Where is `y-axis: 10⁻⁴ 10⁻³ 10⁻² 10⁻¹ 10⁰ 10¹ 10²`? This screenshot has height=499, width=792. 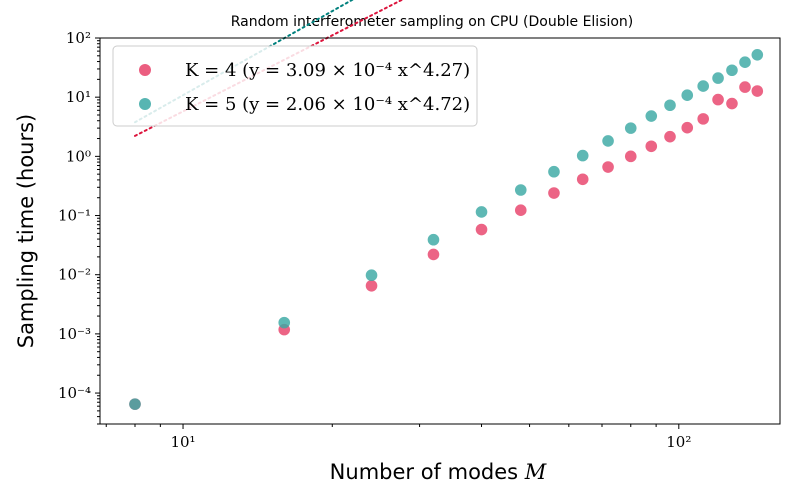
y-axis: 10⁻⁴ 10⁻³ 10⁻² 10⁻¹ 10⁰ 10¹ 10² is located at coordinates (79, 227).